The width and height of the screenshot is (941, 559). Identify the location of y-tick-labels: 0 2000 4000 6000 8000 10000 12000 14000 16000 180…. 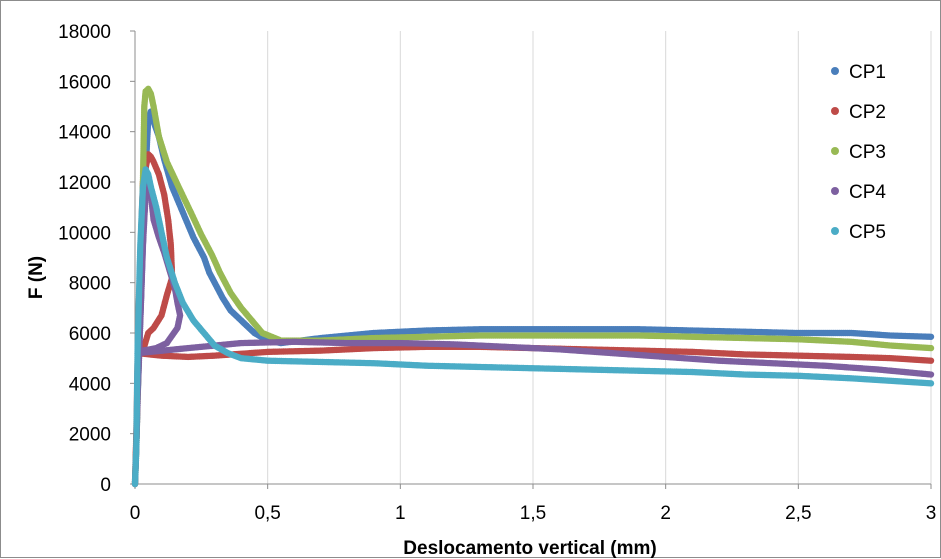
(96, 259).